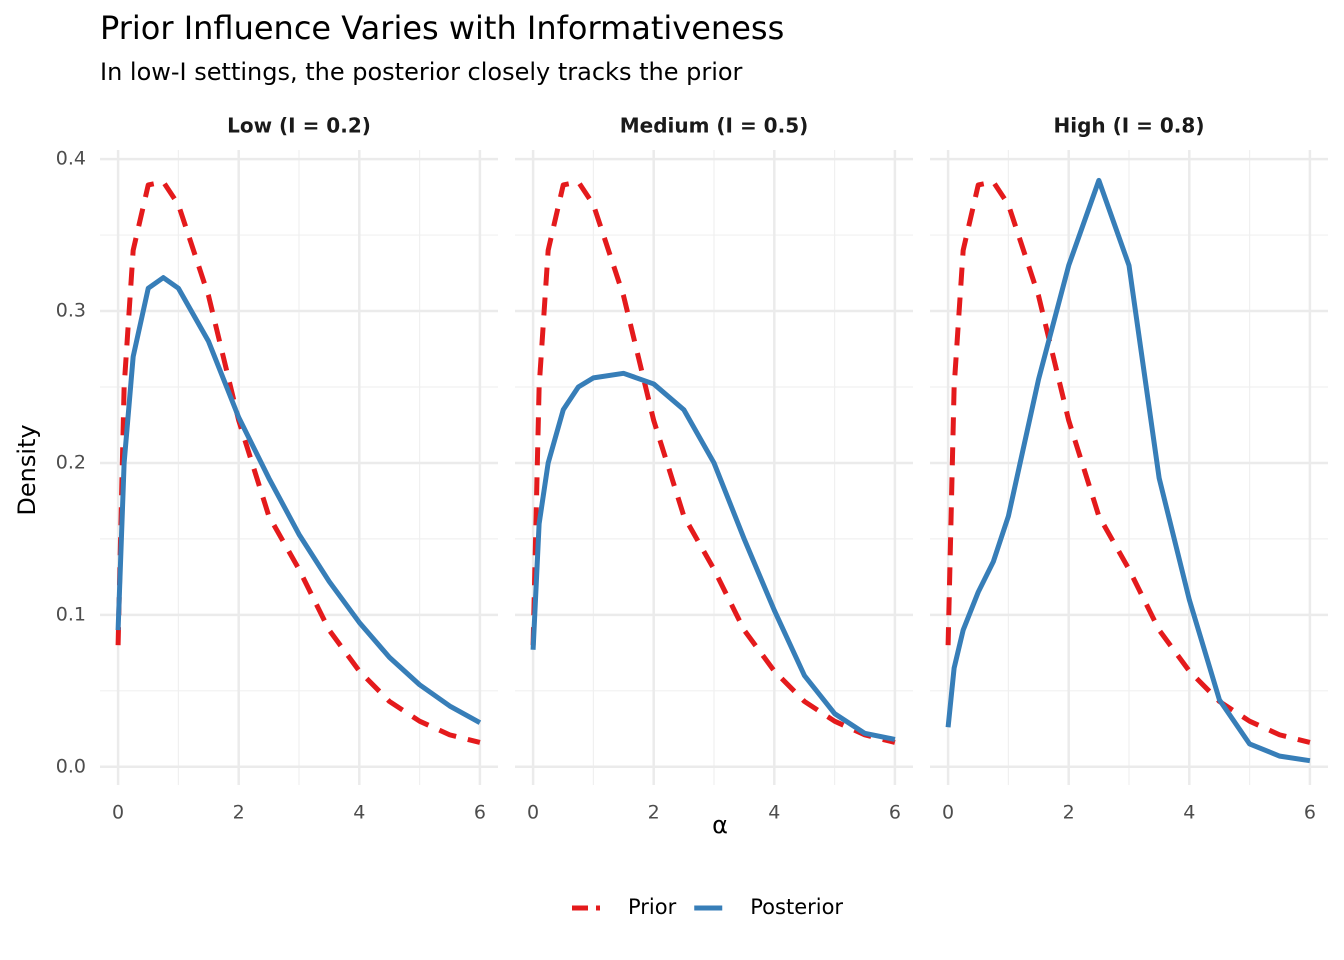 The image size is (1344, 960). I want to click on y-tick-label: 0.0, so click(71, 766).